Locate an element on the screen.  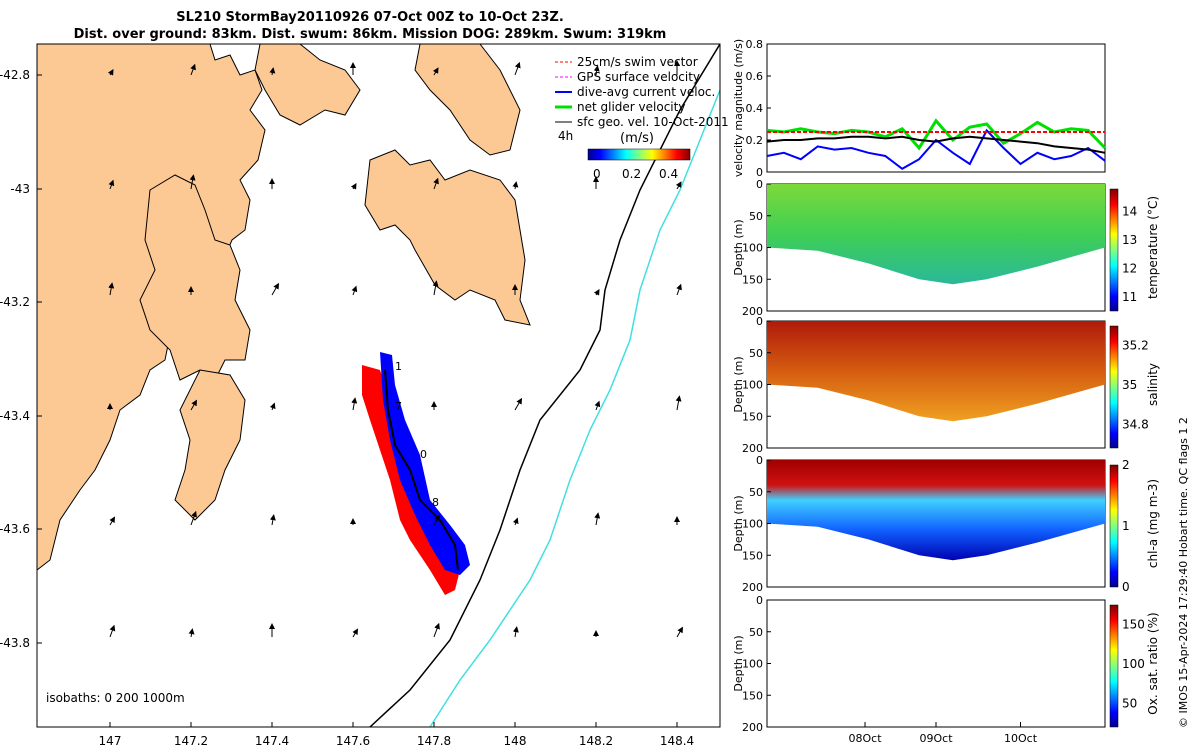
colorbar-tick-0: 0 is located at coordinates (597, 174).